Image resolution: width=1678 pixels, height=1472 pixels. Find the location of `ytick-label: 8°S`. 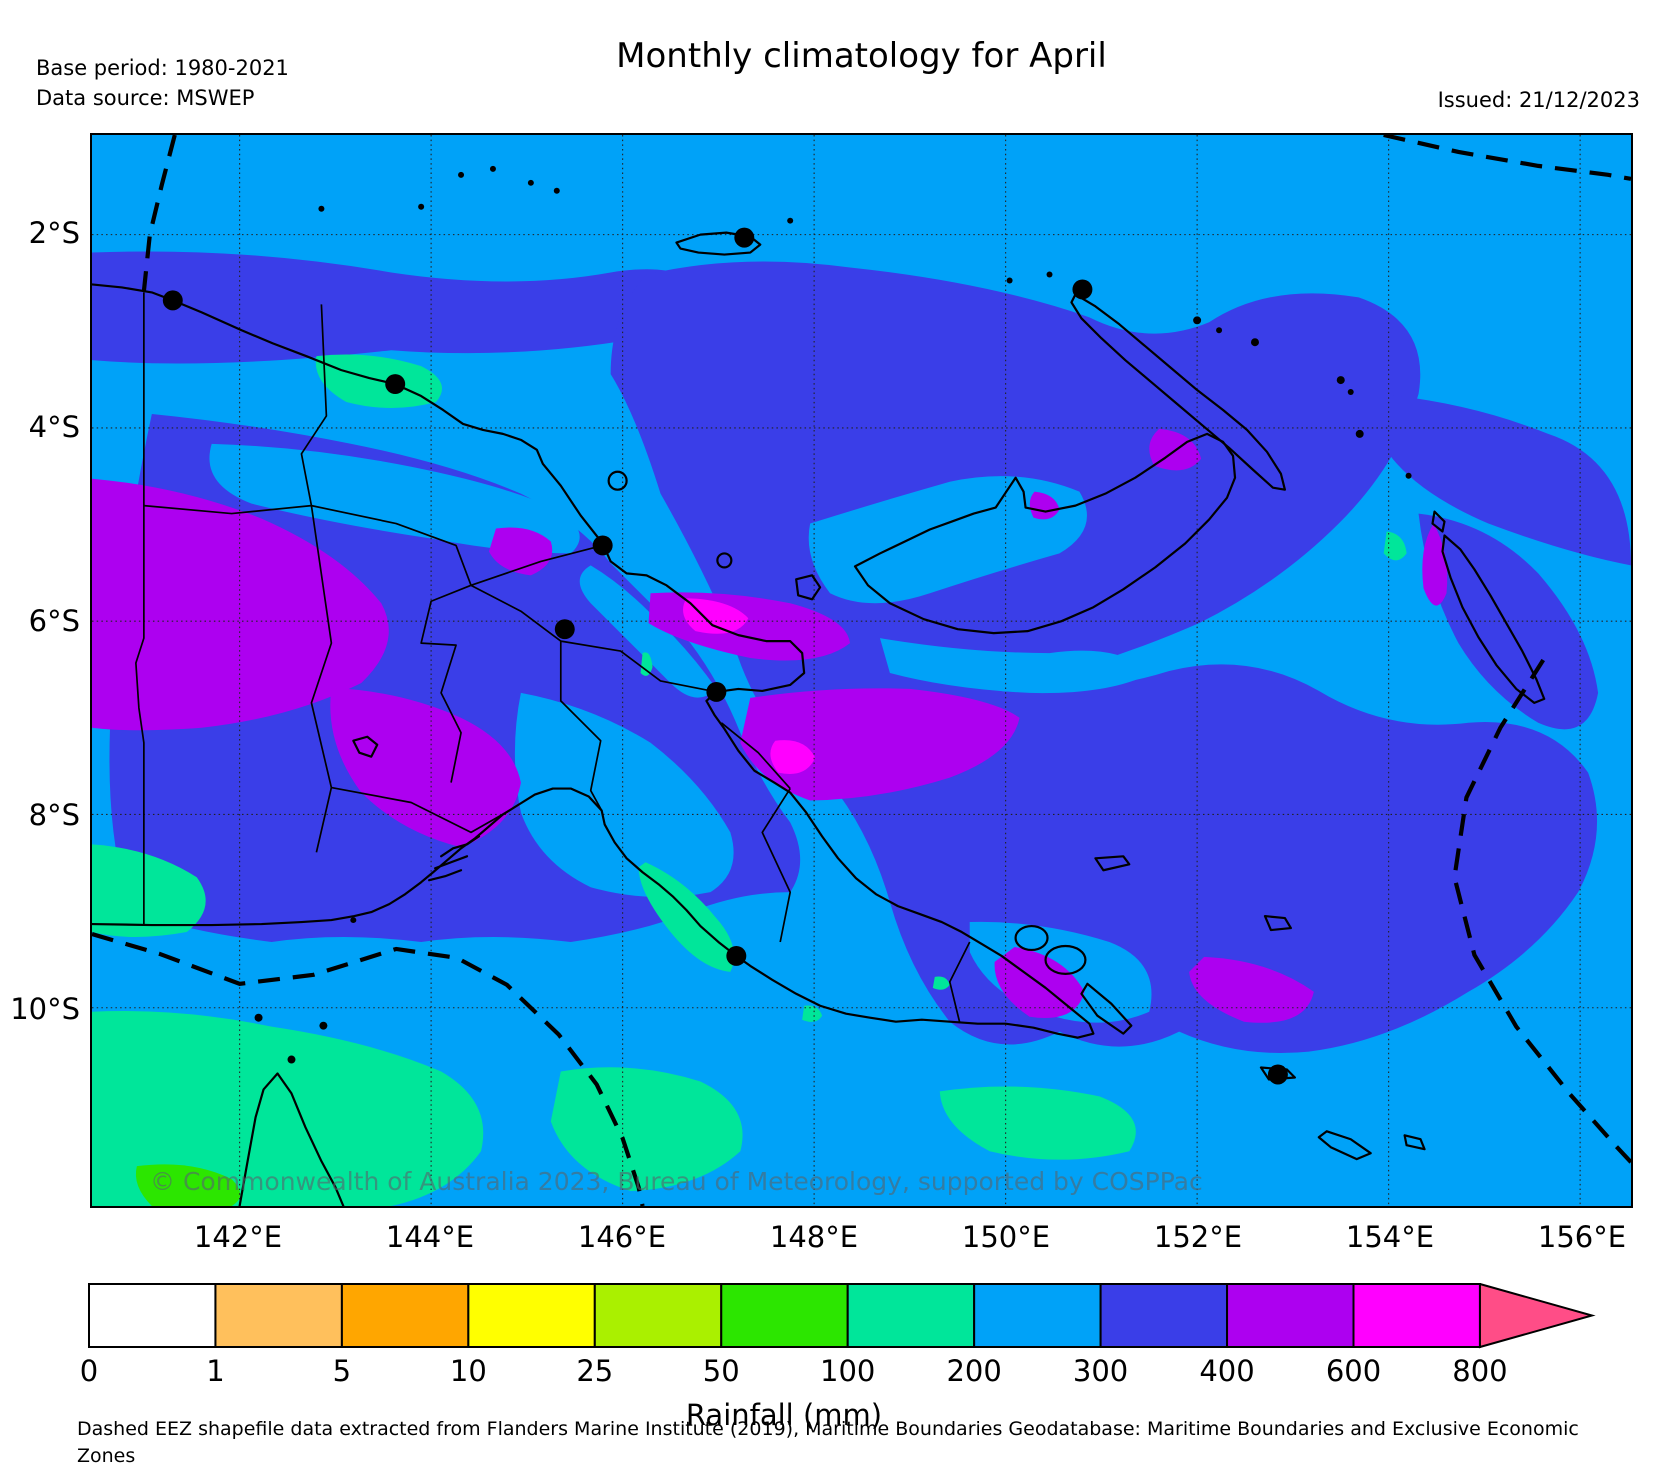

ytick-label: 8°S is located at coordinates (54, 815).